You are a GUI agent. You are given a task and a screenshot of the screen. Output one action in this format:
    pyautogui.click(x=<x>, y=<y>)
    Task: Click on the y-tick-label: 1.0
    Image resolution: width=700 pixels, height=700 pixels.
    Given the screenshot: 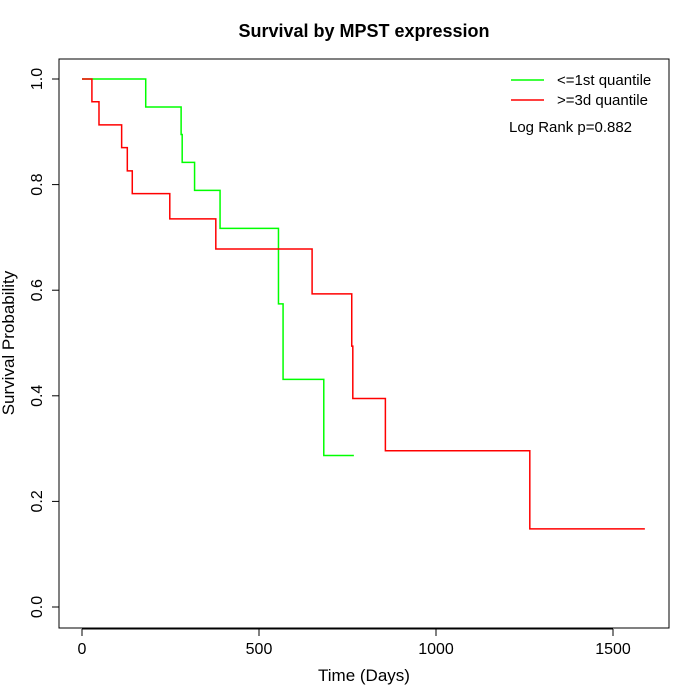 What is the action you would take?
    pyautogui.click(x=37, y=79)
    